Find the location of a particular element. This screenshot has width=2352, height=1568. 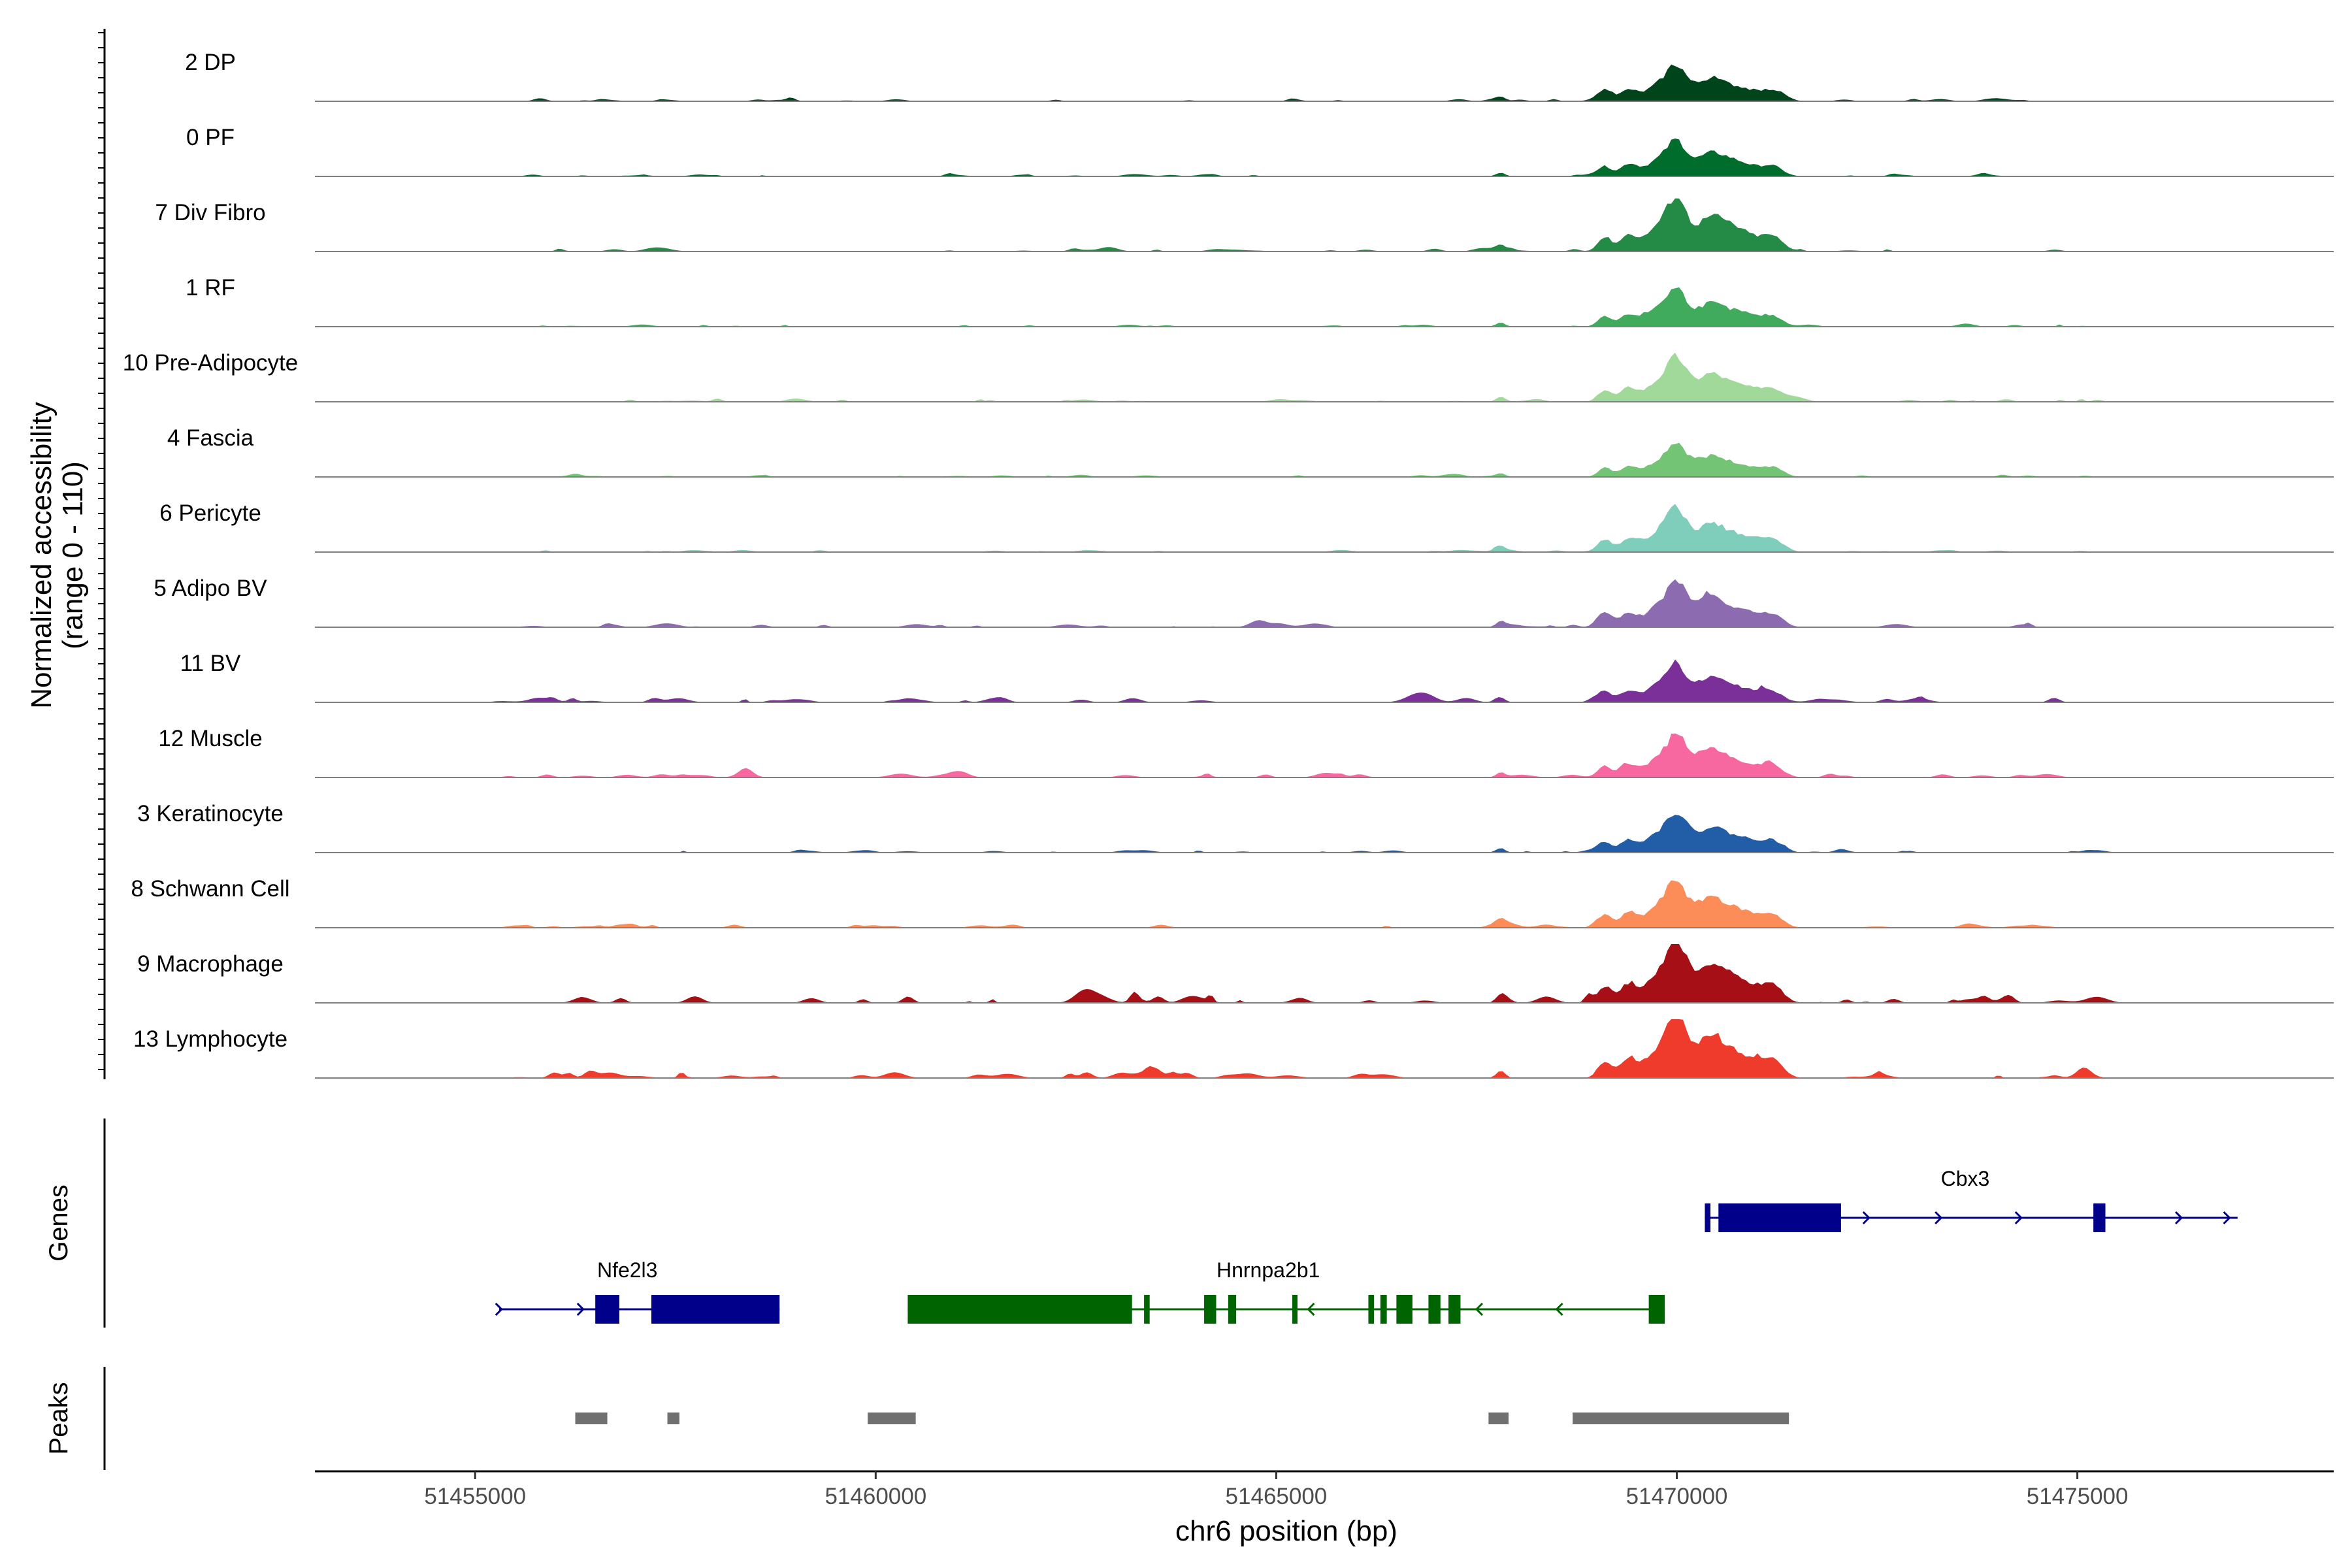

track-3: 7 Div Fibro is located at coordinates (1244, 225).